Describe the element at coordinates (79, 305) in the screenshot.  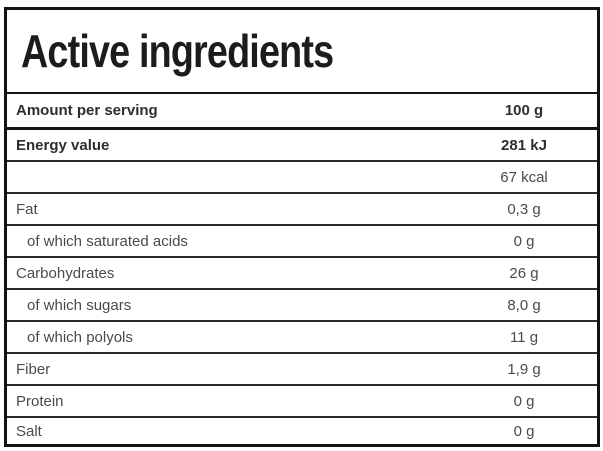
I see `nutrient-label: of which sugars` at that location.